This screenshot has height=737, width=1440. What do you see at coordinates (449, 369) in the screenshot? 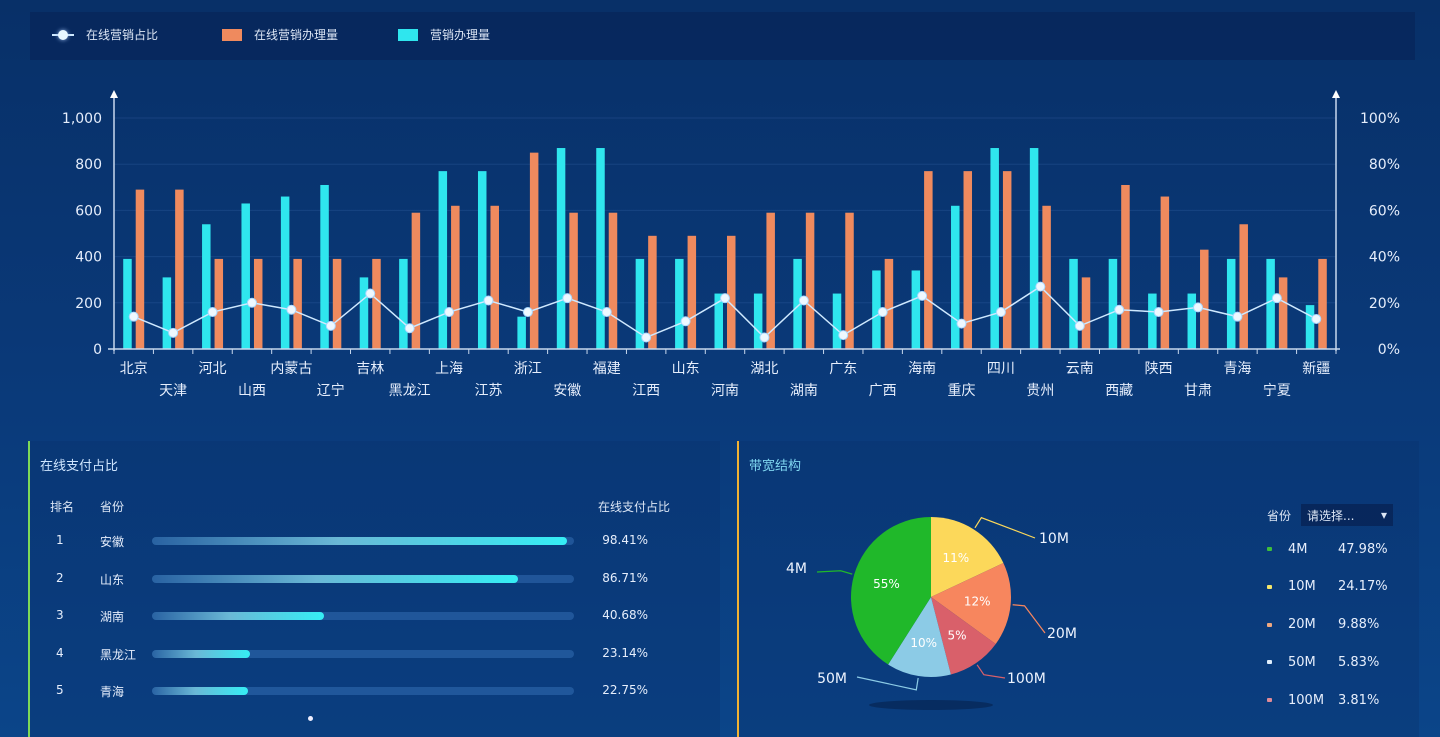
I see `x-category-label: 上海` at bounding box center [449, 369].